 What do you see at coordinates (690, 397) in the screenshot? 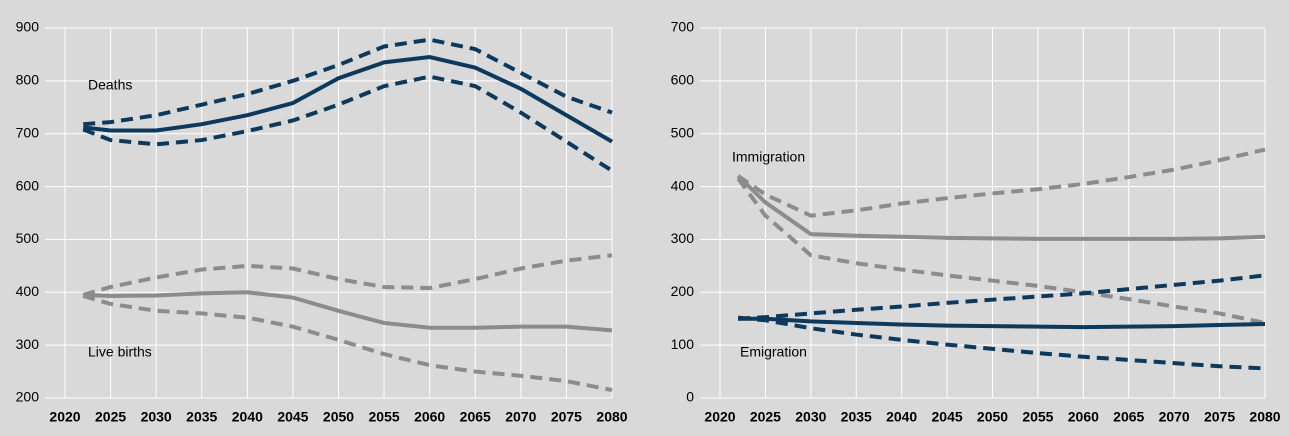
I see `y-tick-label: 0` at bounding box center [690, 397].